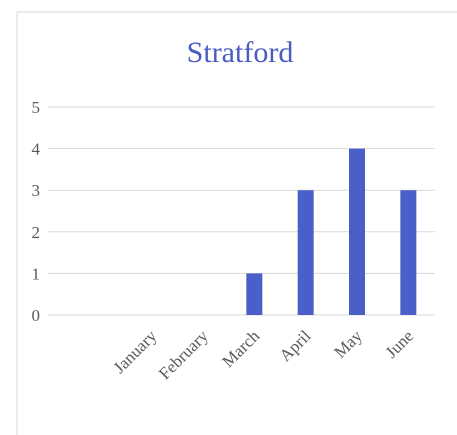  I want to click on y-tick-label: 2, so click(36, 232).